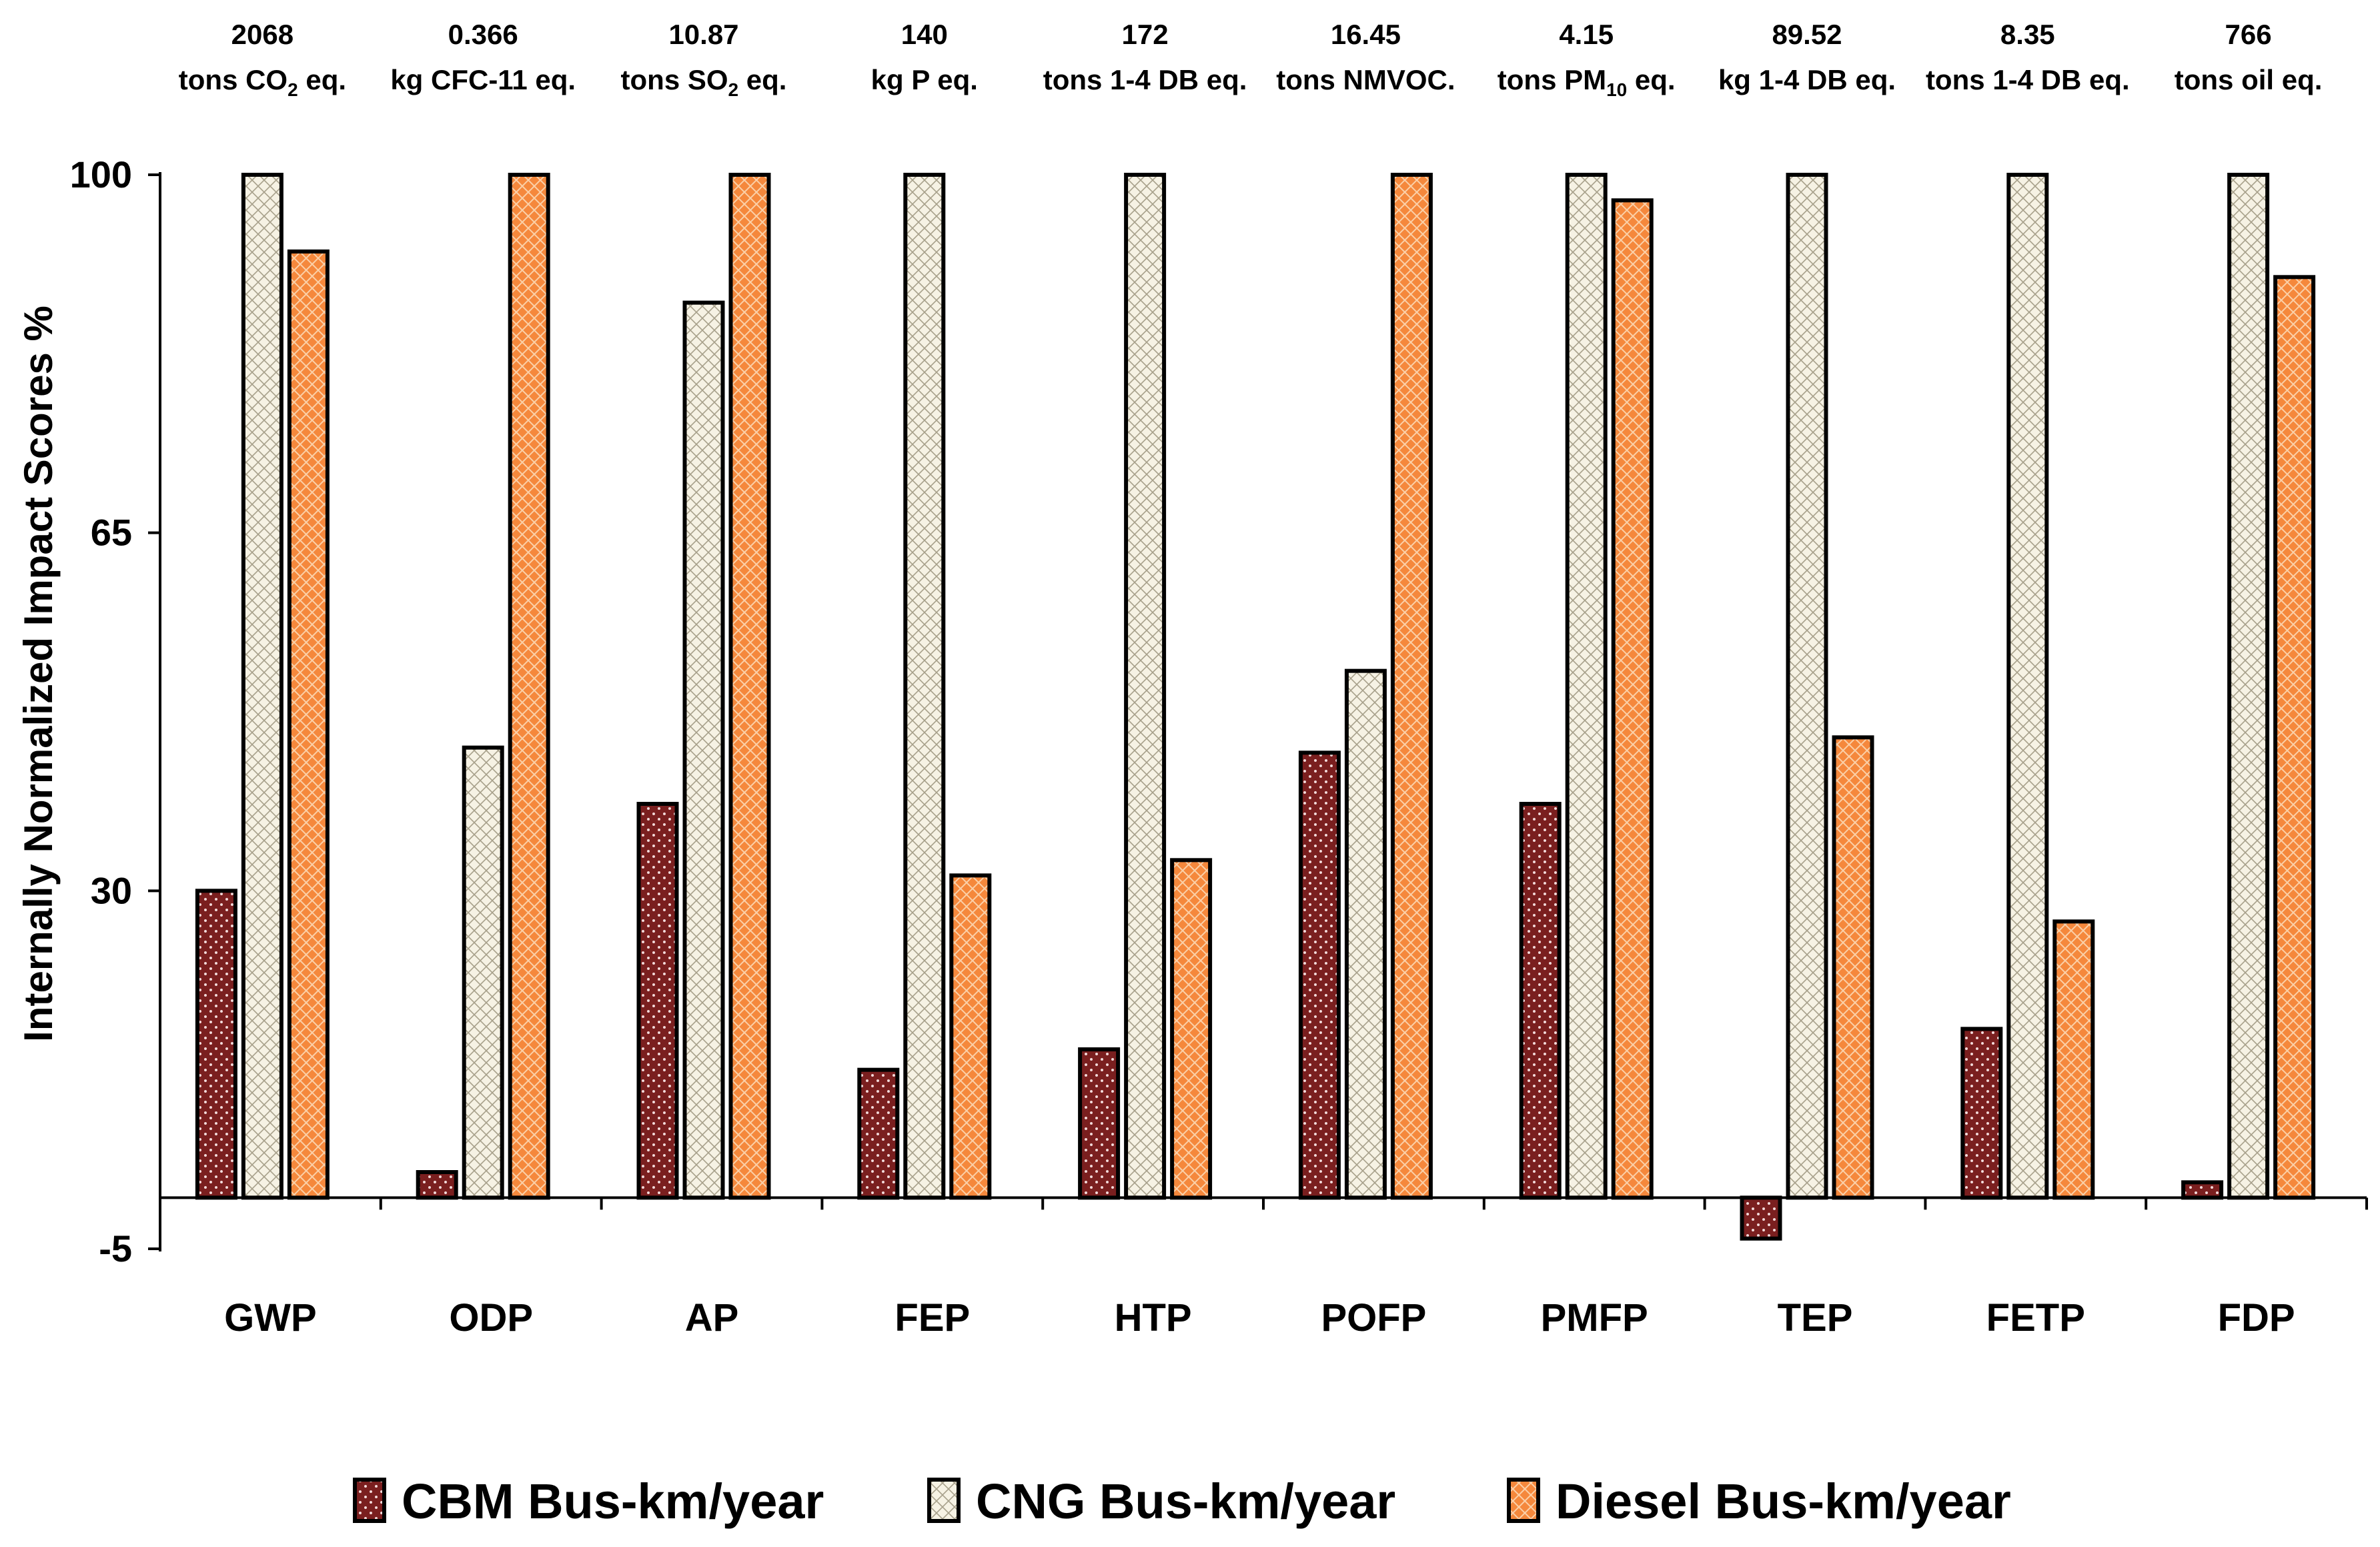 The image size is (2380, 1547). What do you see at coordinates (924, 35) in the screenshot?
I see `reference-value: 140` at bounding box center [924, 35].